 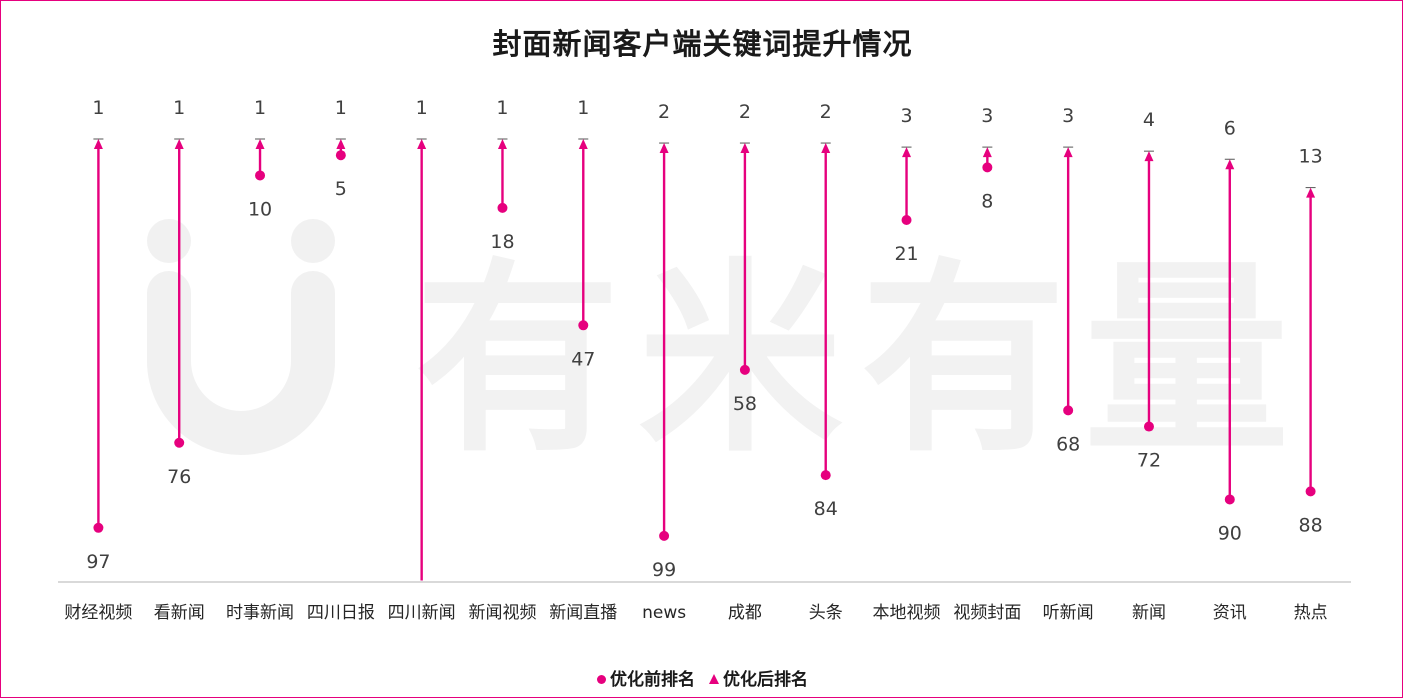 What do you see at coordinates (987, 201) in the screenshot?
I see `before-label: 8` at bounding box center [987, 201].